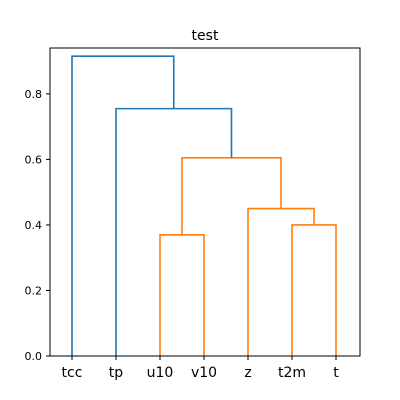 Image resolution: width=400 pixels, height=400 pixels. I want to click on leaf-label-z: z, so click(247, 373).